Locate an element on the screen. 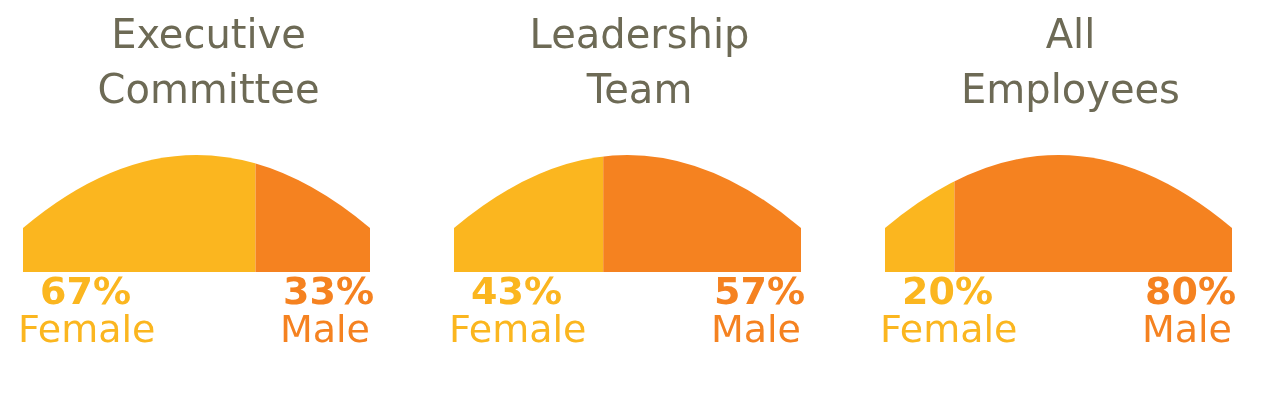 The height and width of the screenshot is (406, 1274). chart-title: All Employees is located at coordinates (1070, 61).